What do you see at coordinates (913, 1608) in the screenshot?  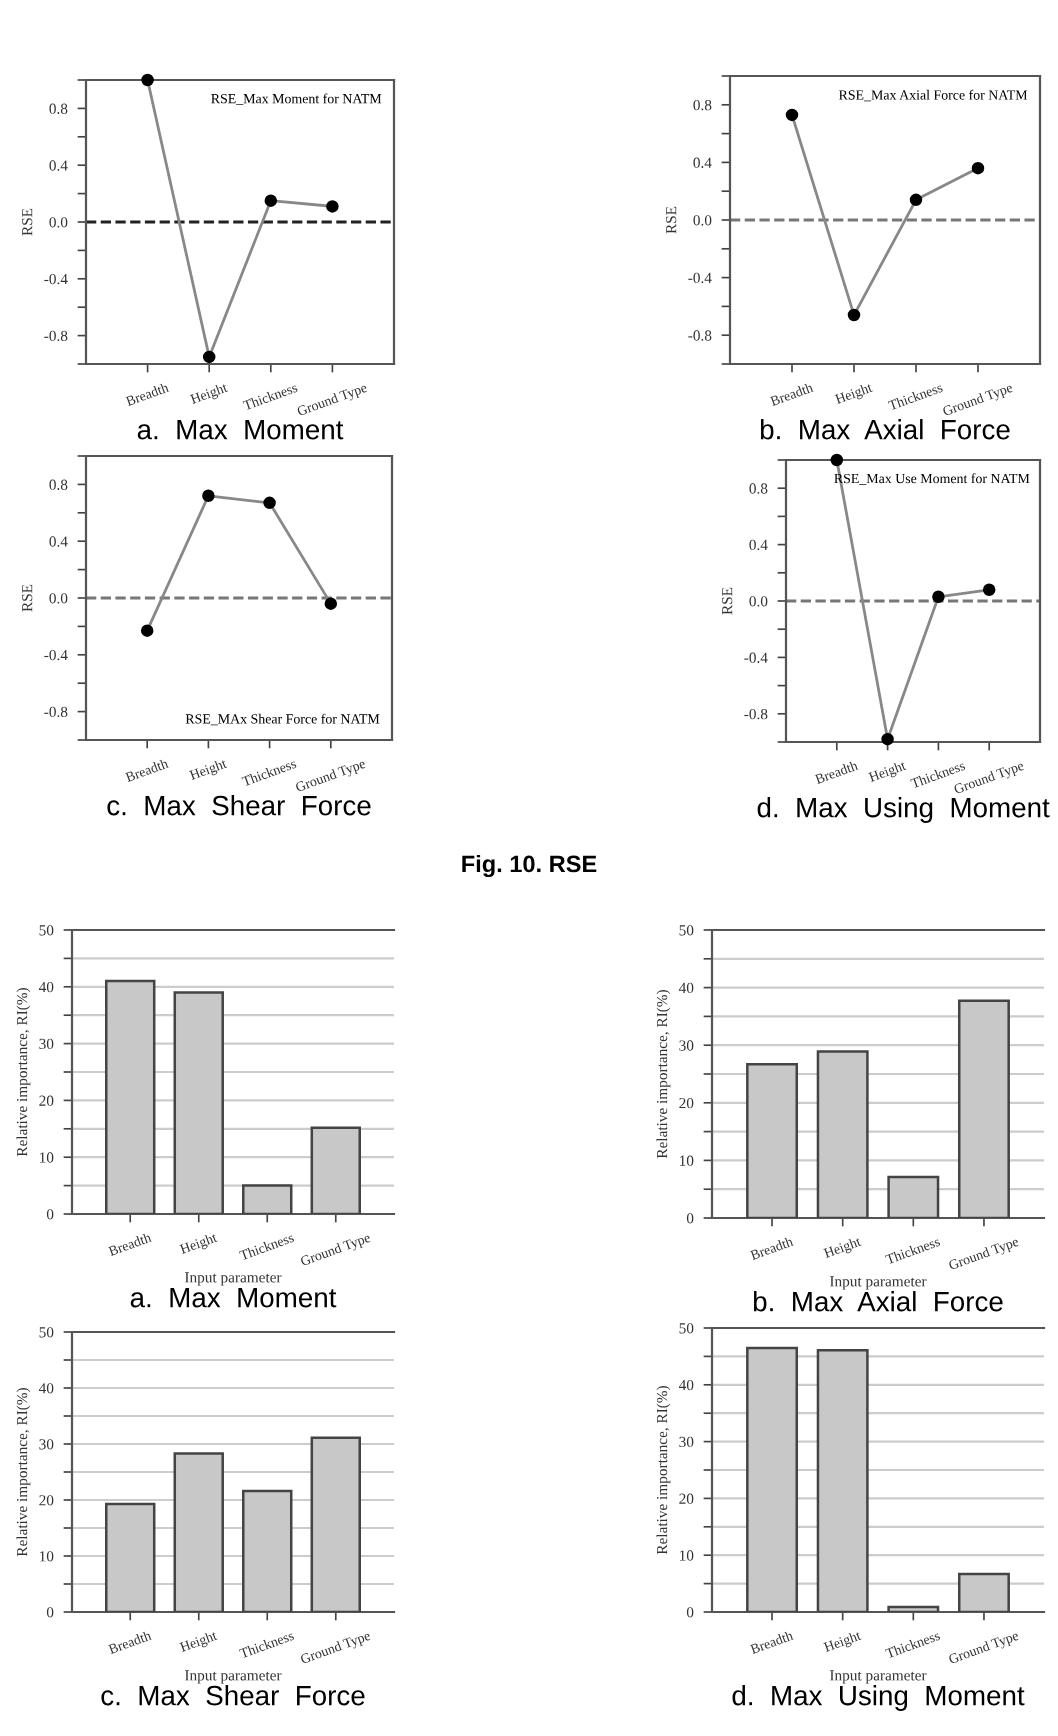 I see `bar` at bounding box center [913, 1608].